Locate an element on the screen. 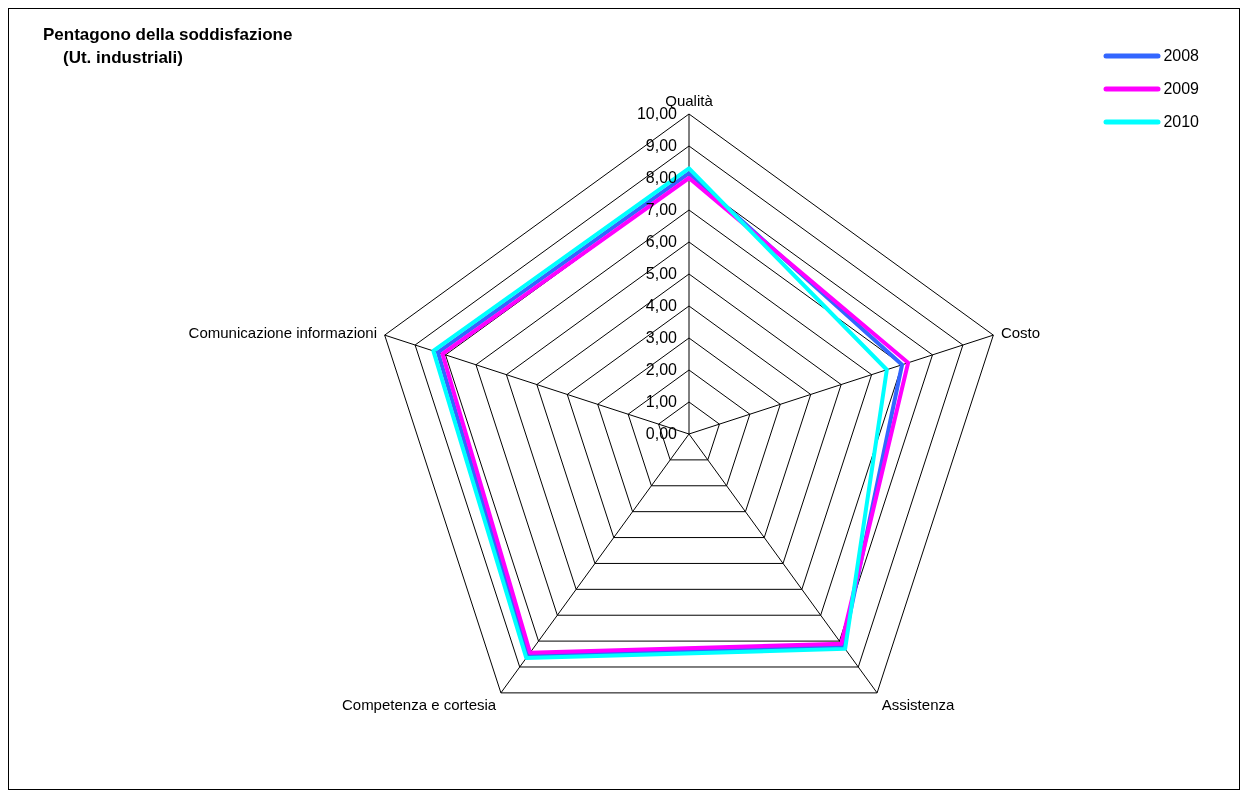 The width and height of the screenshot is (1248, 798). legend-label: 2010 is located at coordinates (1181, 121).